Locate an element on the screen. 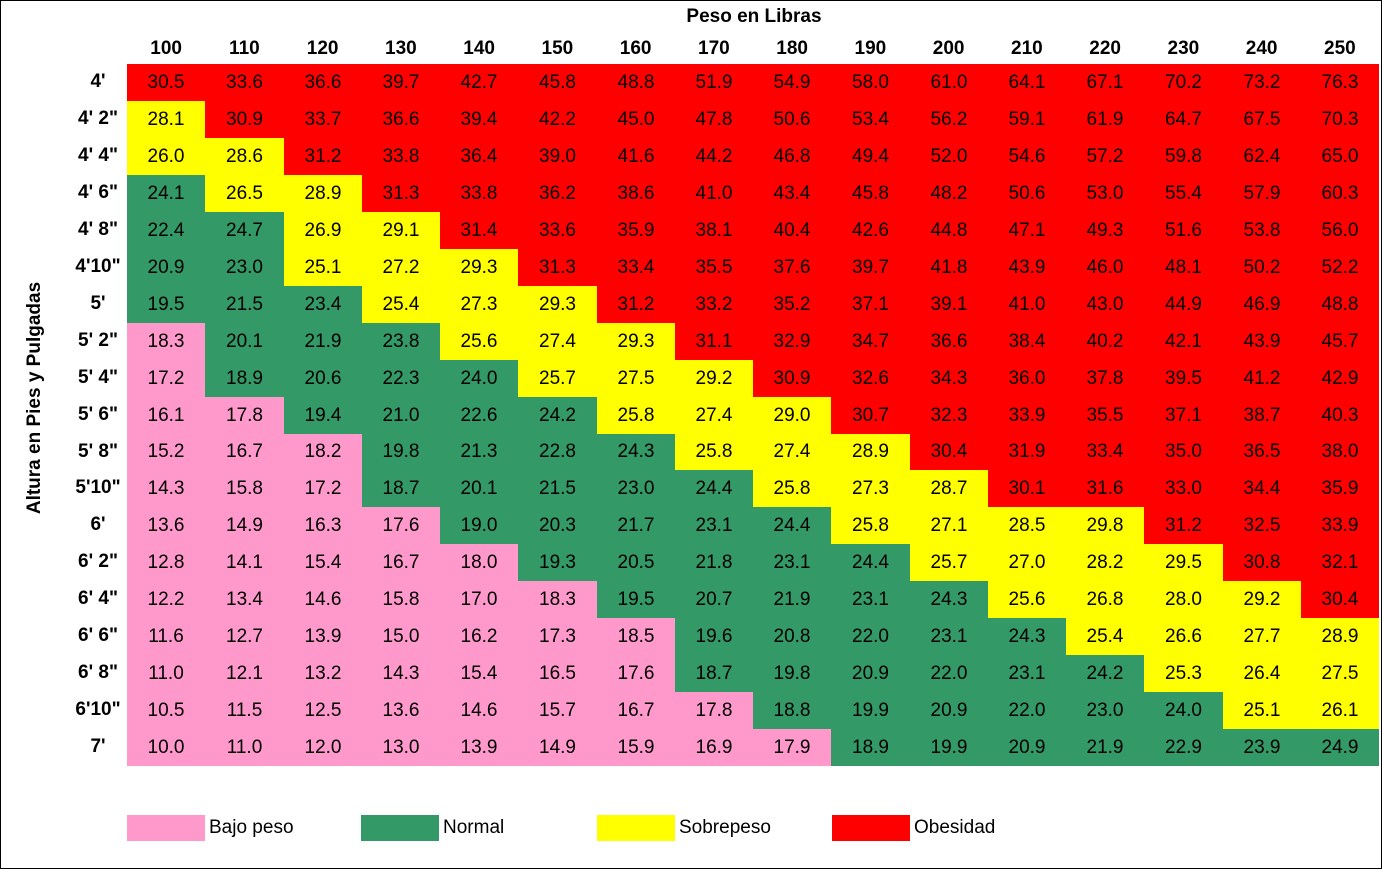 The height and width of the screenshot is (869, 1382). bmi-cell: 24.4 is located at coordinates (792, 525).